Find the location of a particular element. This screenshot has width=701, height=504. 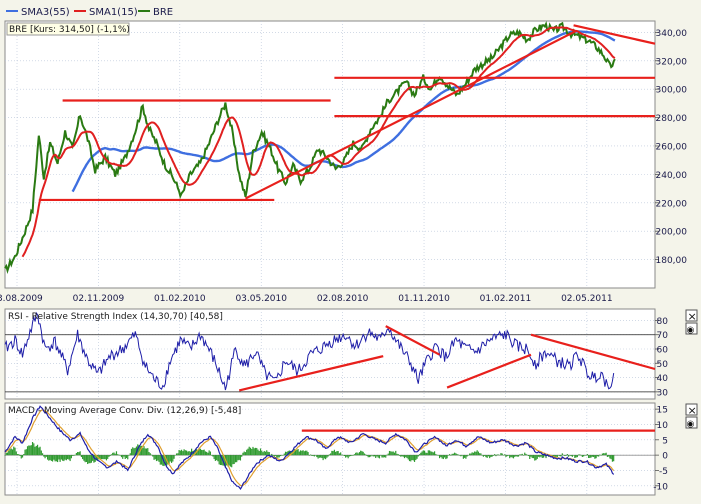

macd-close-button: × is located at coordinates (691, 410).